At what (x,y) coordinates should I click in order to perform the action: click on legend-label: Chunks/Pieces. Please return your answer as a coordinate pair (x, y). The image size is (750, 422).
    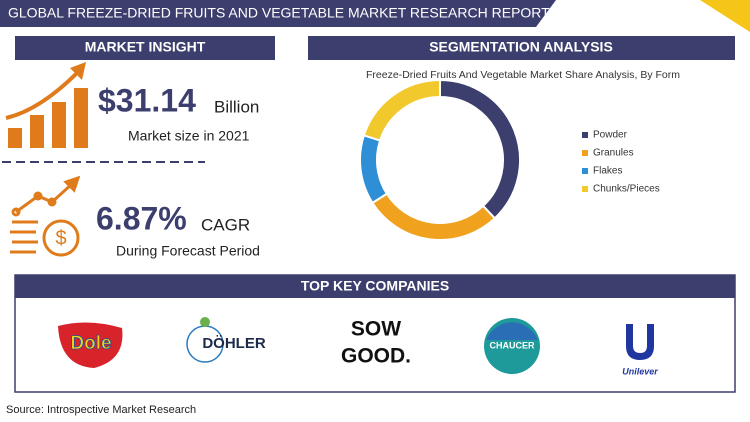
    Looking at the image, I should click on (626, 189).